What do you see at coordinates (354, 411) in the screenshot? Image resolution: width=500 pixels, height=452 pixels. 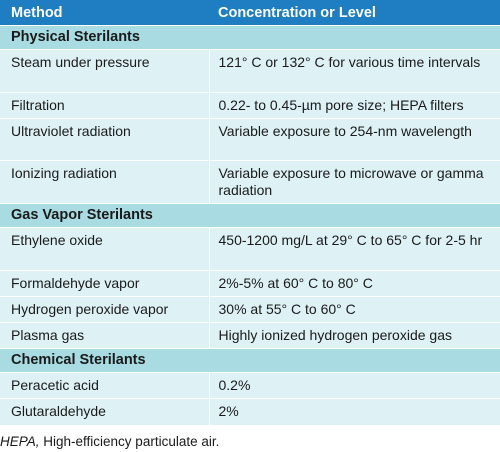 I see `level-cell: 2%` at bounding box center [354, 411].